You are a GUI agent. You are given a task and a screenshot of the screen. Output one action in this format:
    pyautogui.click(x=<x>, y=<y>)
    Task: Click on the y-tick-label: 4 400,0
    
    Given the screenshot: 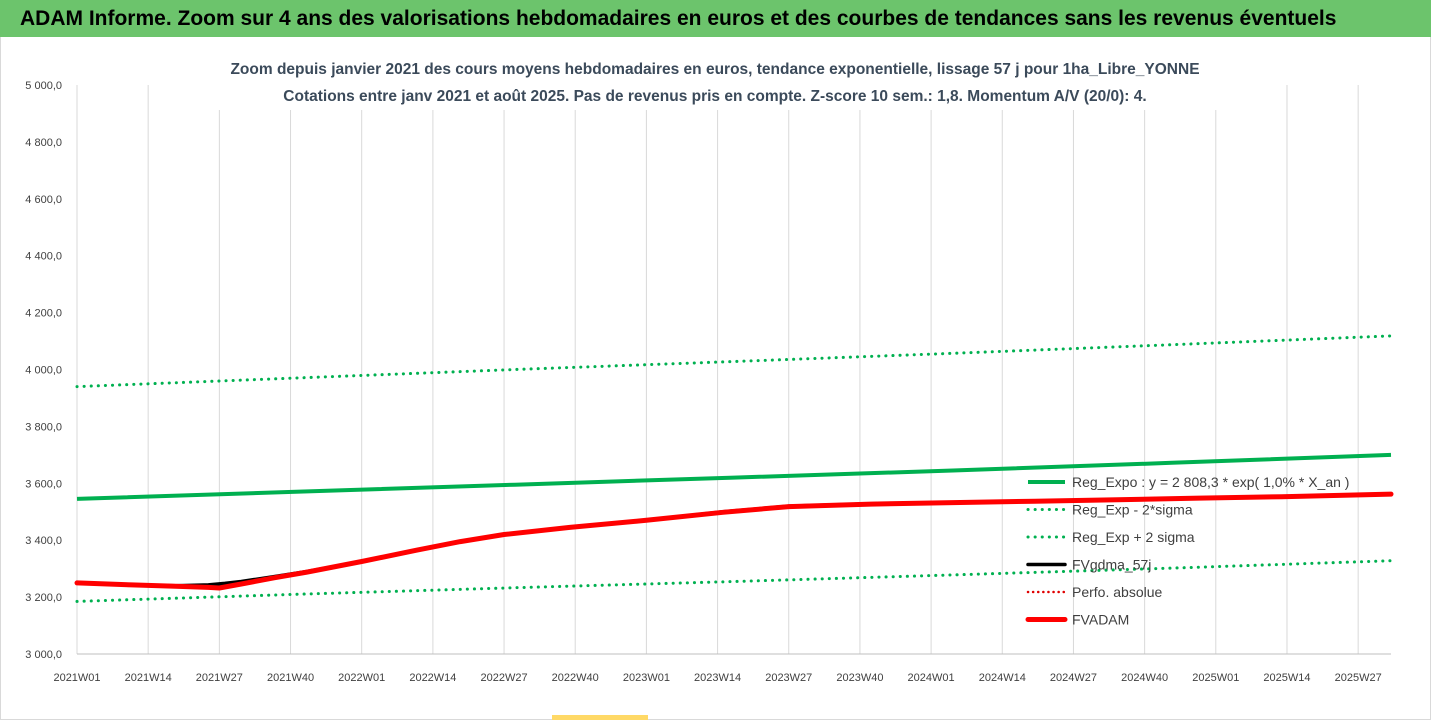 What is the action you would take?
    pyautogui.click(x=43, y=257)
    